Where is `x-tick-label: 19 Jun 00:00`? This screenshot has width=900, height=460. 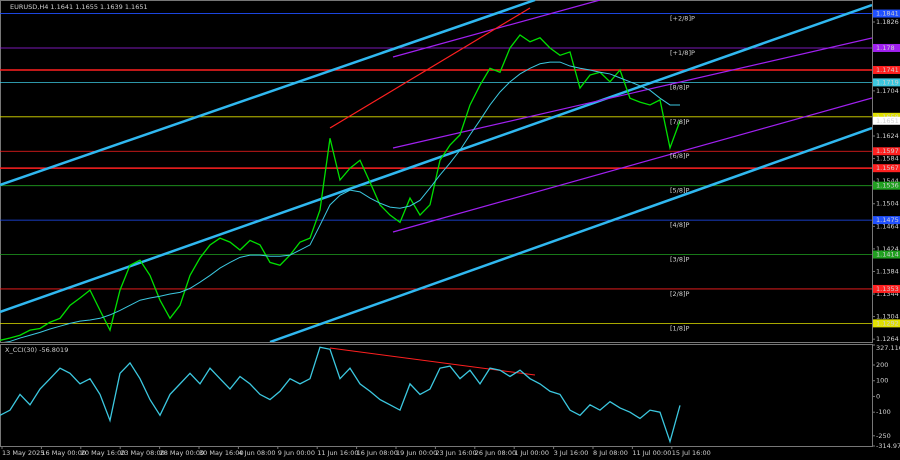 x-tick-label: 19 Jun 00:00 is located at coordinates (416, 453).